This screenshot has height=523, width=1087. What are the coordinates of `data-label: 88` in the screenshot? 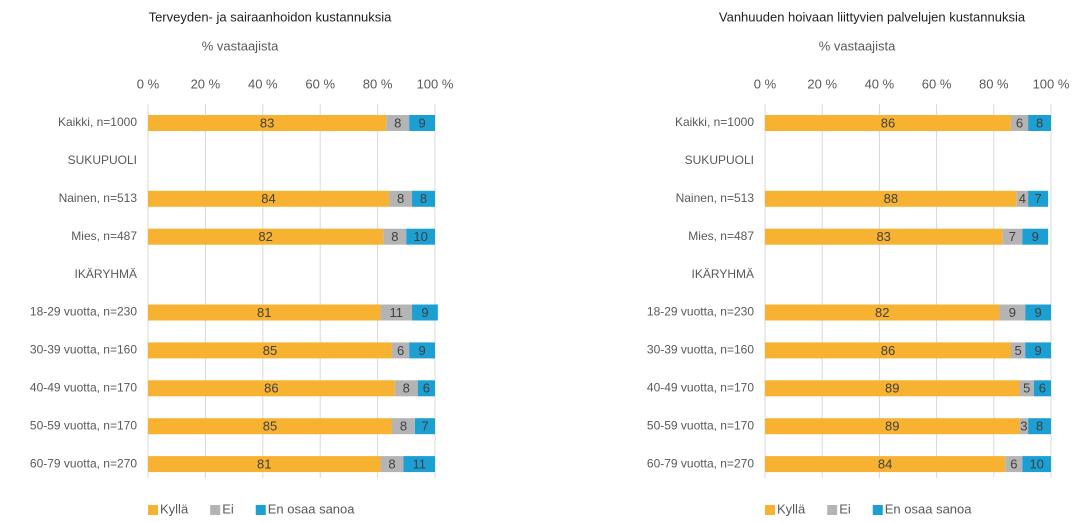 It's located at (891, 198).